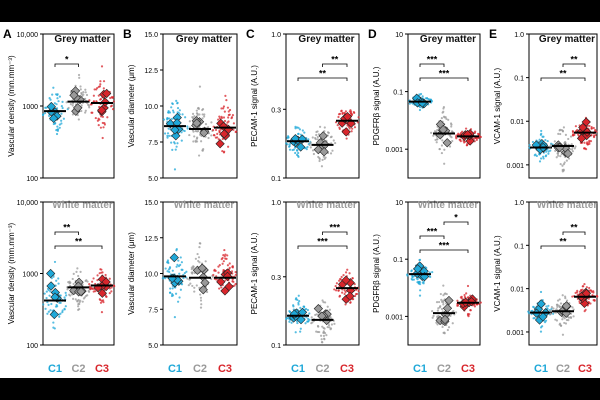 The width and height of the screenshot is (600, 400). Describe the element at coordinates (175, 130) in the screenshot. I see `subject-mean-c1` at that location.